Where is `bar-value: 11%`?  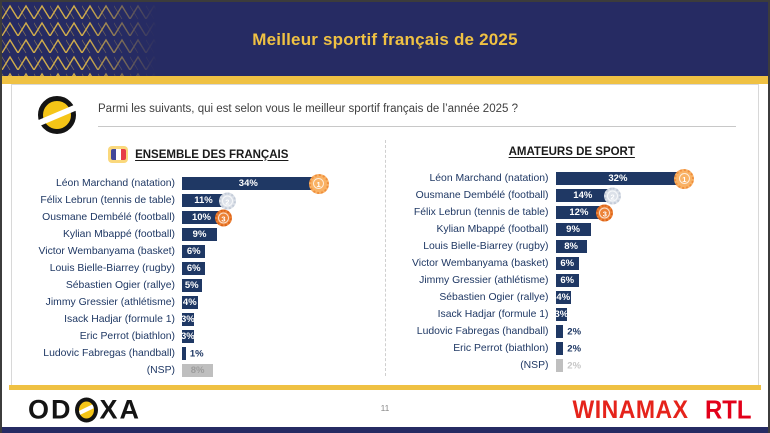
bar-value: 11% is located at coordinates (203, 200).